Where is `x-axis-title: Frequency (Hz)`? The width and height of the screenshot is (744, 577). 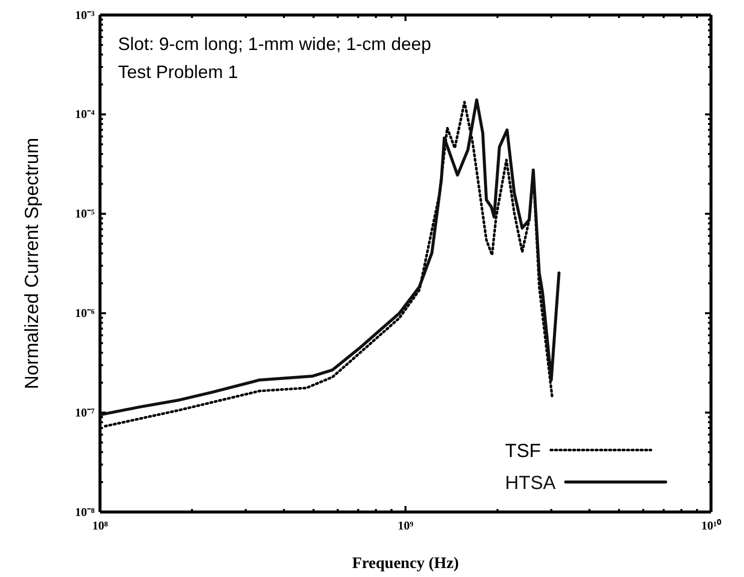
x-axis-title: Frequency (Hz) is located at coordinates (405, 563).